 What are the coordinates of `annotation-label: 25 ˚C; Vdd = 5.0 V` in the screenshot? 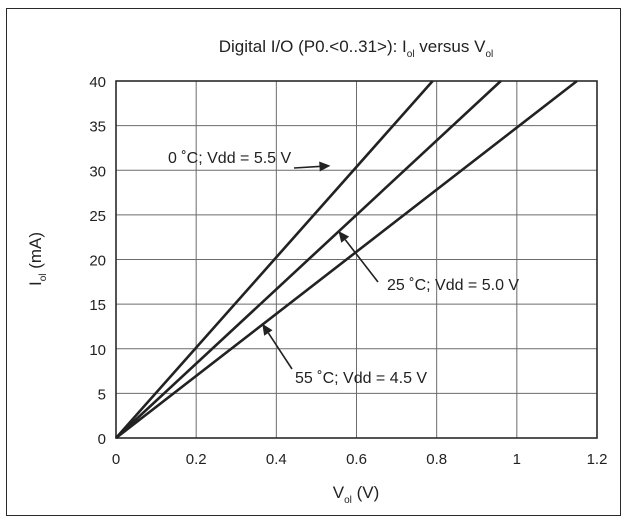 It's located at (453, 285).